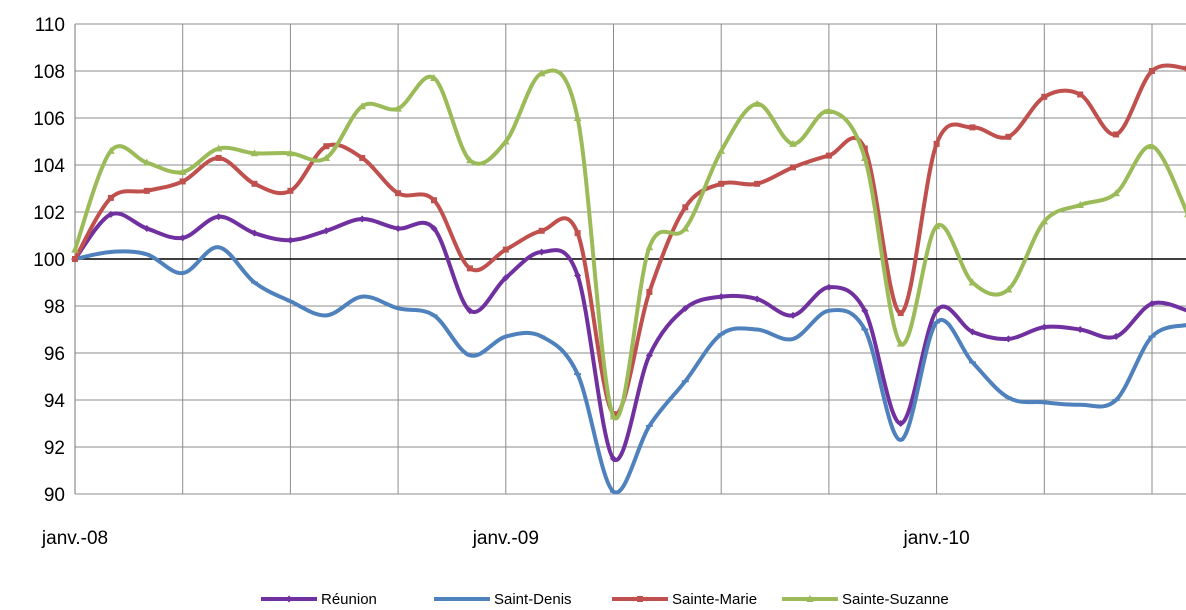  I want to click on legend-item: Saint-Denis, so click(503, 599).